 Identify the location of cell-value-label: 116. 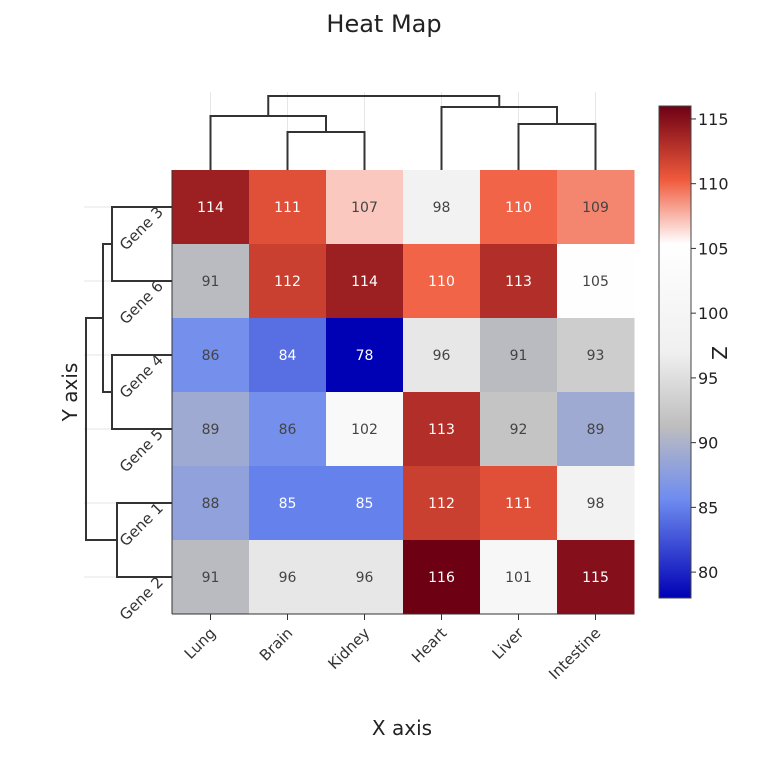
(441, 578).